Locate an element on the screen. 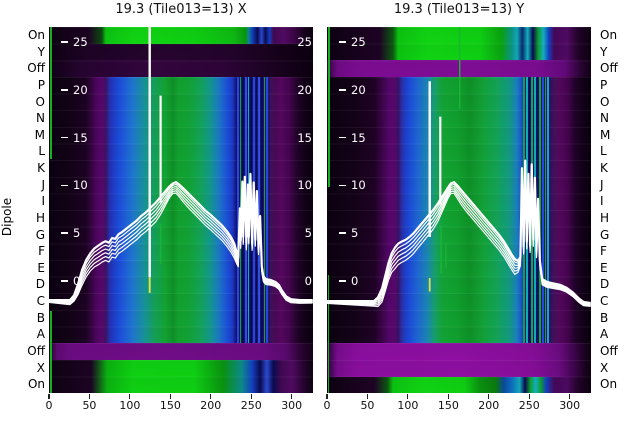 The width and height of the screenshot is (640, 440). dipole-row-label: A is located at coordinates (604, 334).